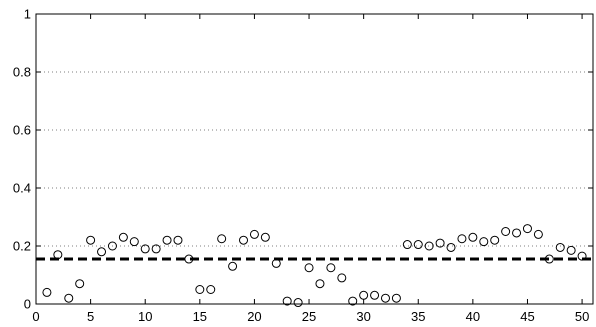  I want to click on y-tick-label: 0.2, so click(22, 246).